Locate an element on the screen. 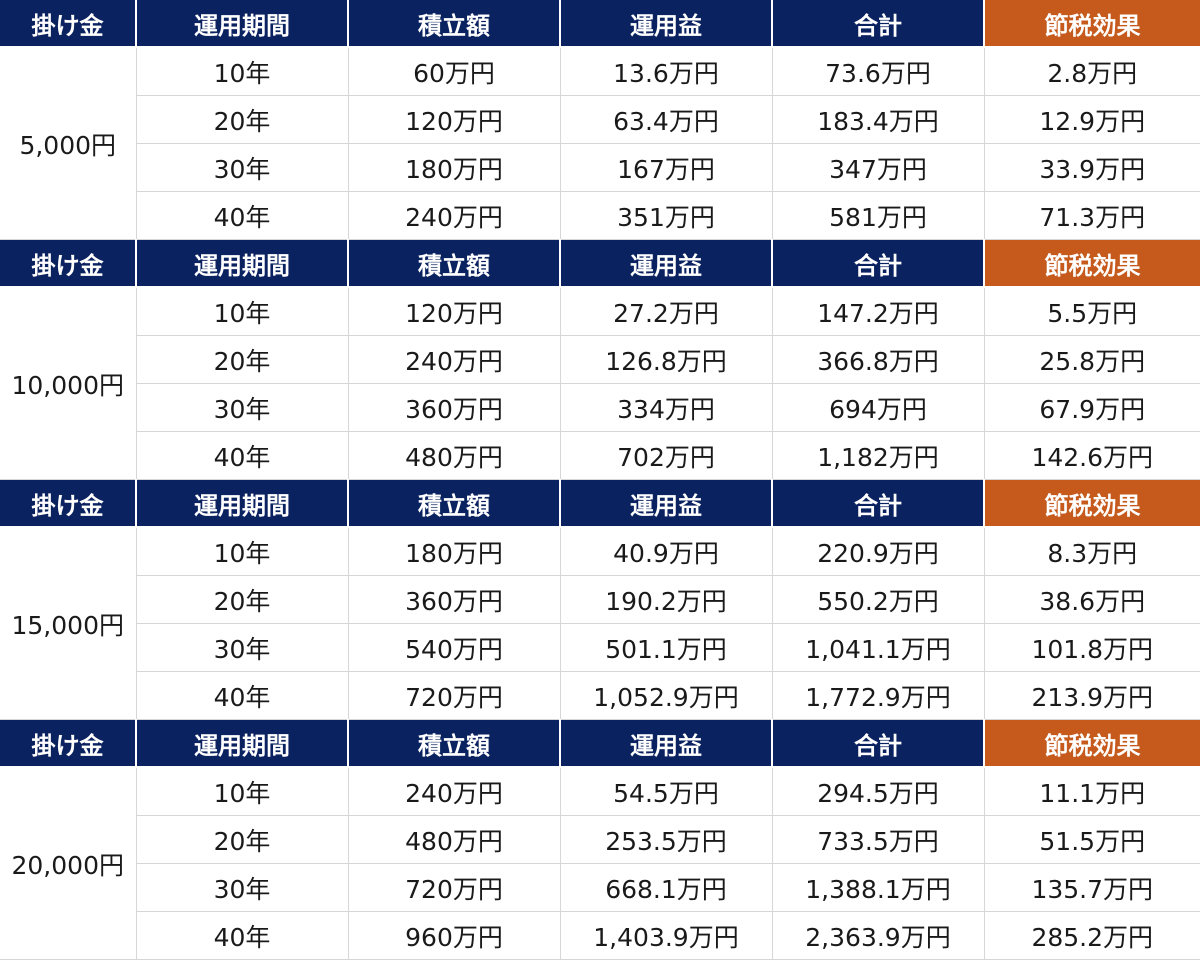  table-row: 20年 360万円 190.2万円 550.2万円 38.6万円 is located at coordinates (600, 599).